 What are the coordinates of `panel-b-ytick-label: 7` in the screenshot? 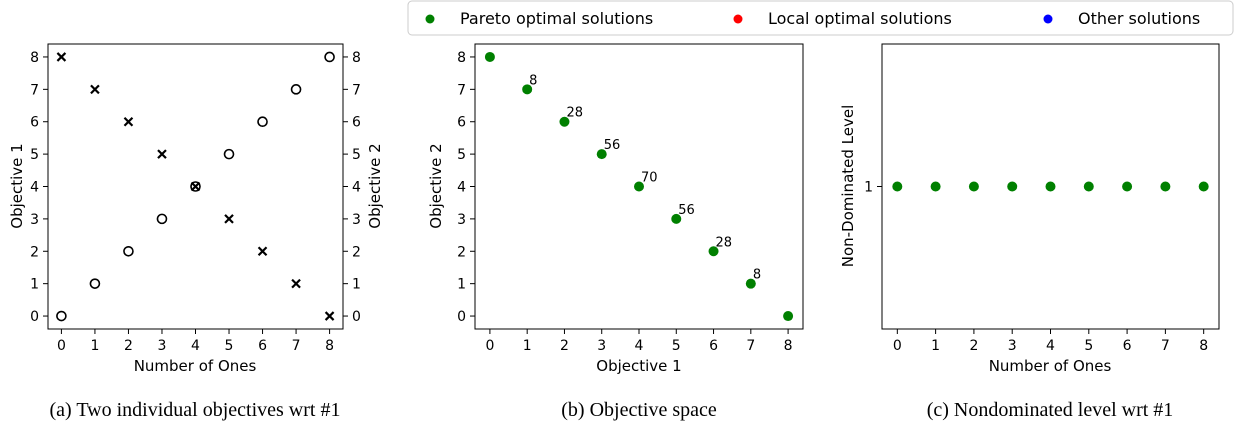 It's located at (461, 90).